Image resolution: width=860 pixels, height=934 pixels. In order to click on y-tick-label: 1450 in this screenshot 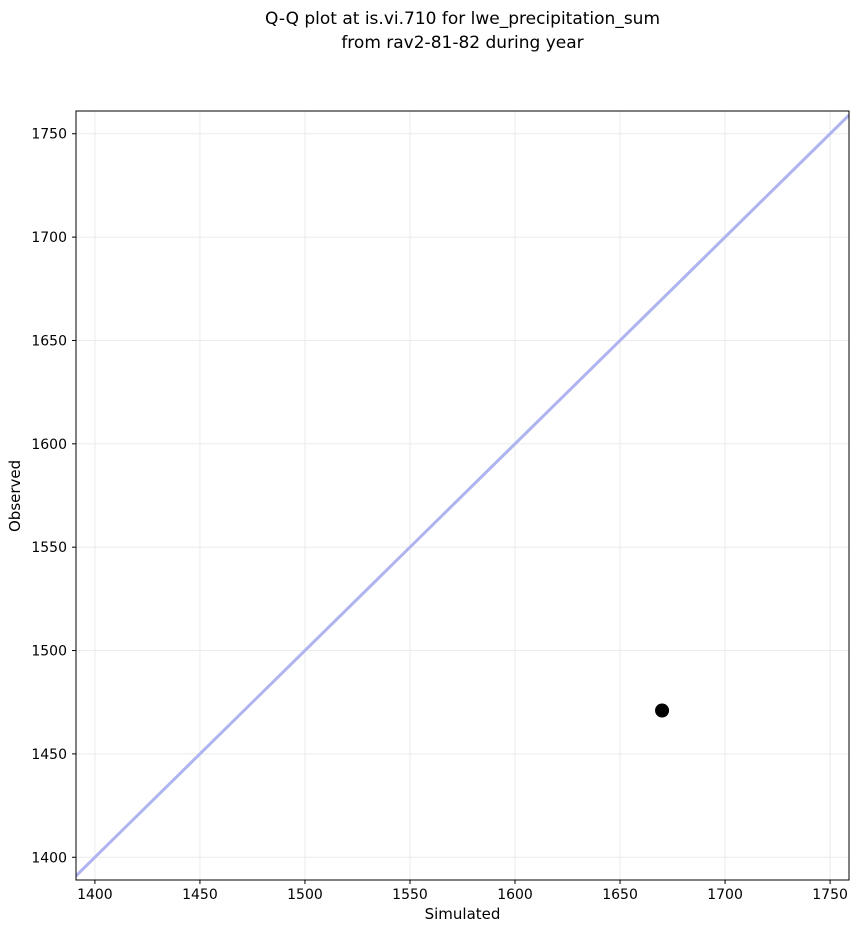, I will do `click(49, 755)`.